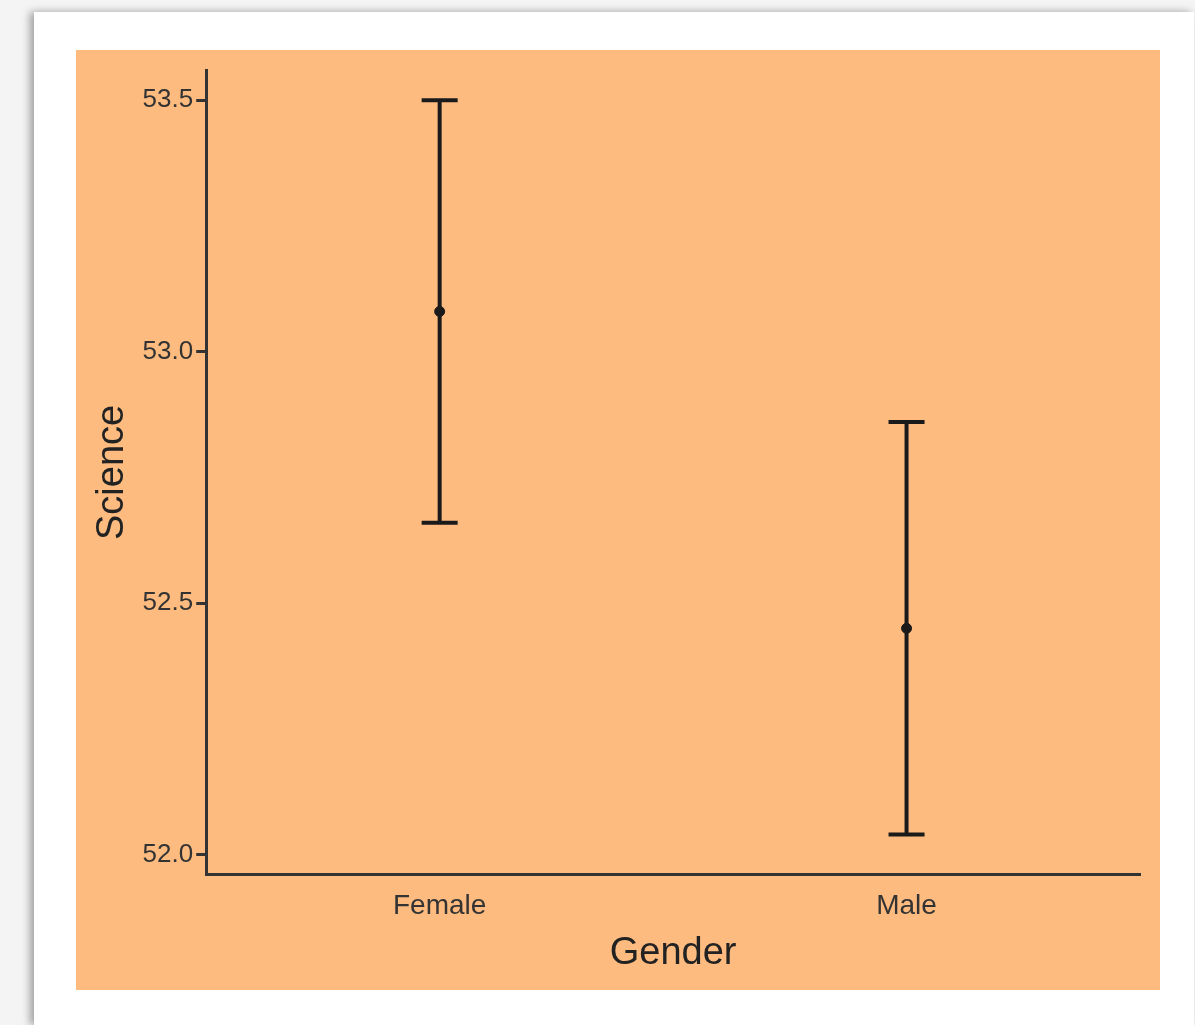  What do you see at coordinates (110, 472) in the screenshot?
I see `y-axis-title: Science` at bounding box center [110, 472].